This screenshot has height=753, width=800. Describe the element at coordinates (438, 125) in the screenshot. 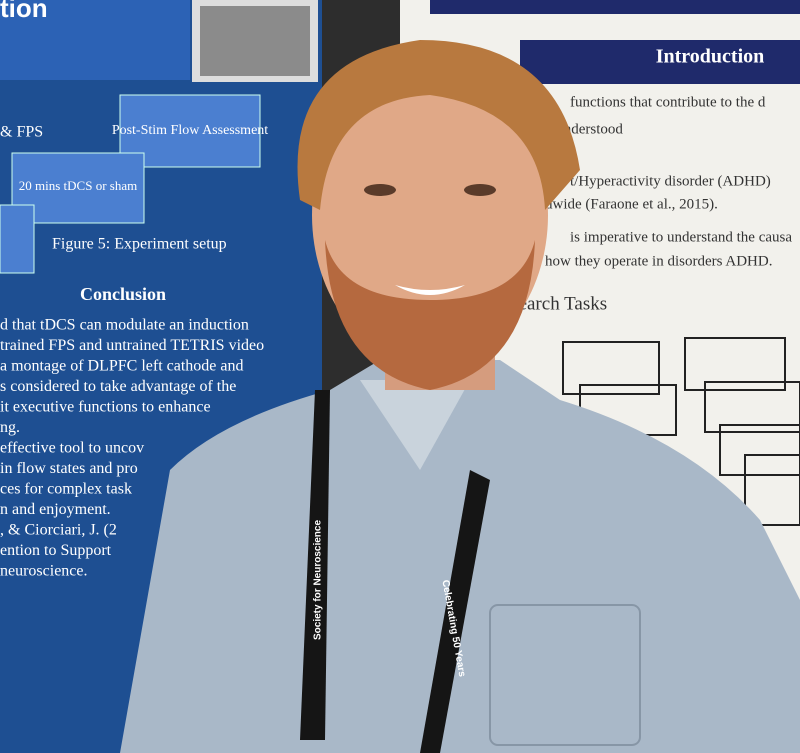

I see `hair` at that location.